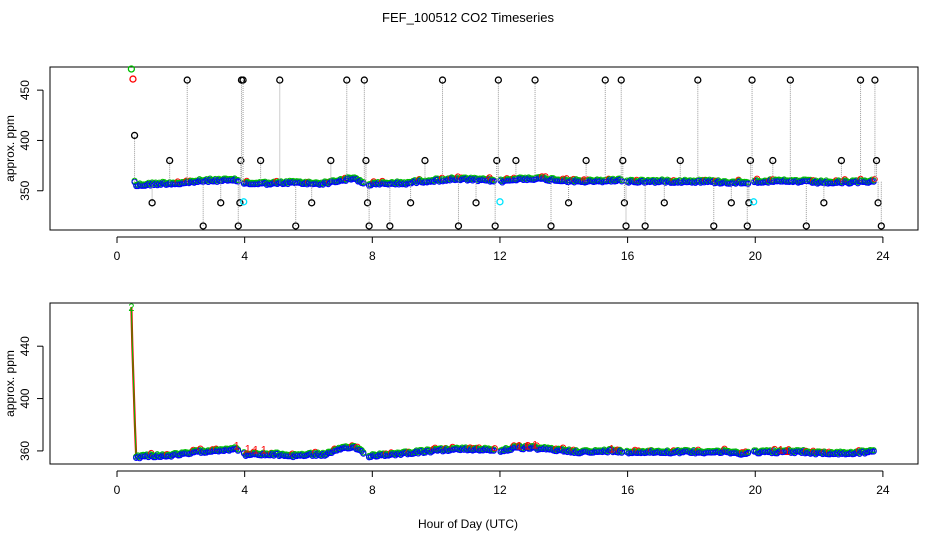 Image resolution: width=936 pixels, height=540 pixels. I want to click on y-tick-label: 350, so click(25, 190).